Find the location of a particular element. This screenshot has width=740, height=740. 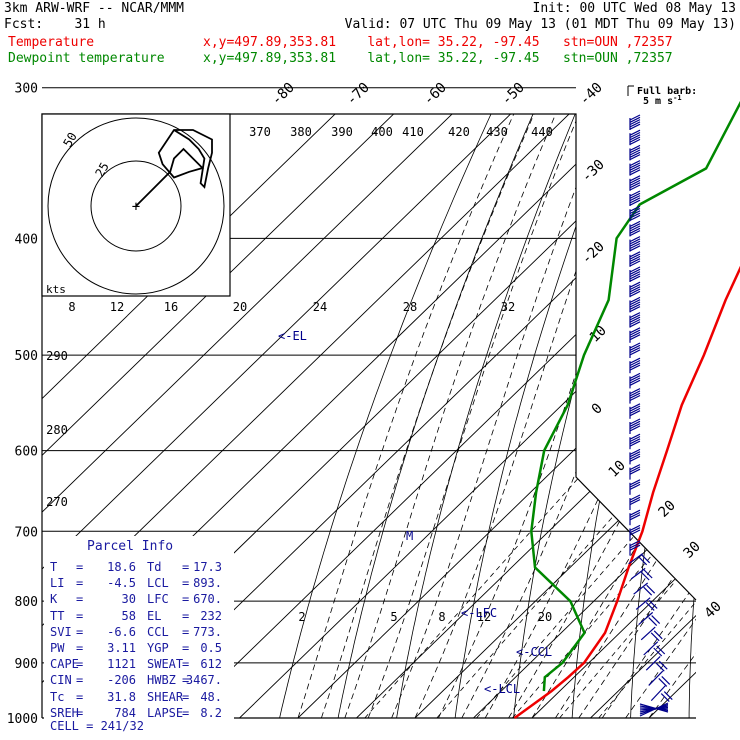

parcel-label: LI is located at coordinates (57, 583).